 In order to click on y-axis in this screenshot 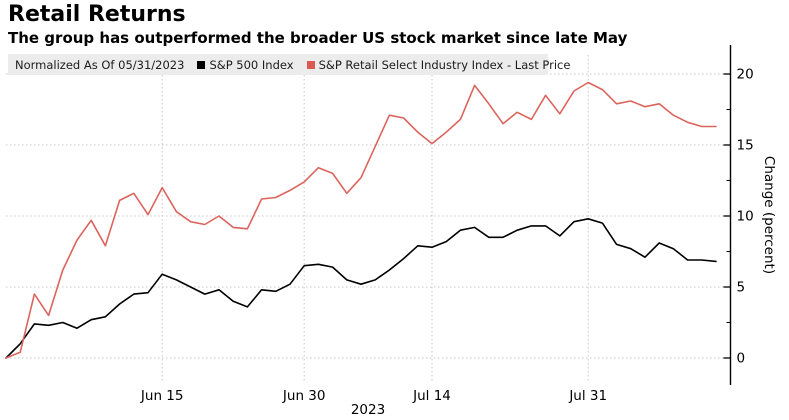, I will do `click(727, 215)`.